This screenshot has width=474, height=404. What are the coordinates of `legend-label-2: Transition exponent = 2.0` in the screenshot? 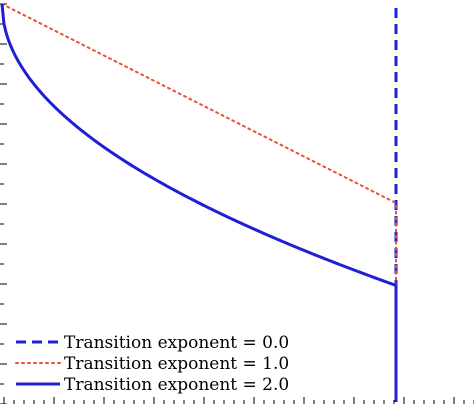 It's located at (176, 385).